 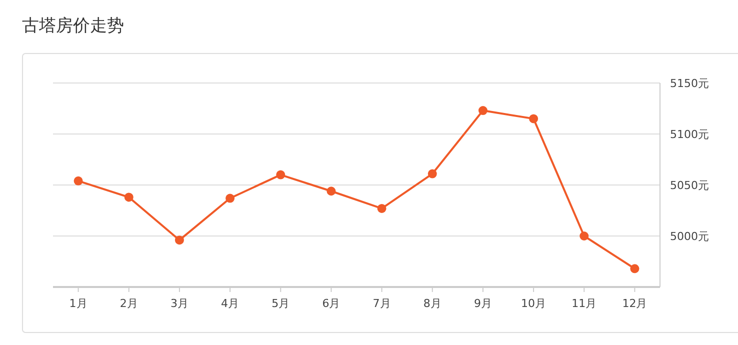 I want to click on x-tick-label: 10月, so click(x=533, y=303).